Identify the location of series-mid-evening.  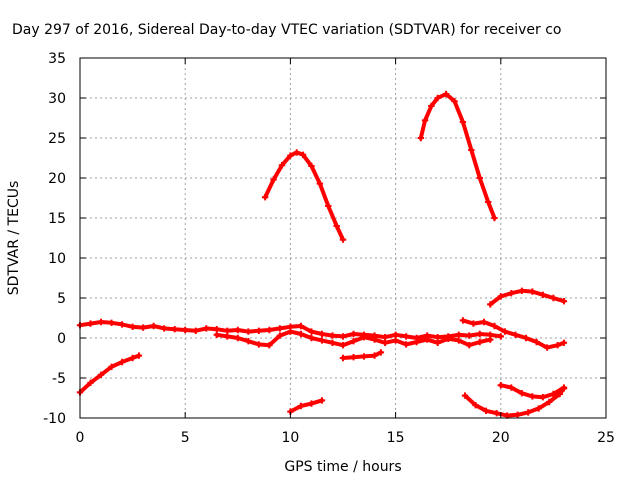
(513, 334).